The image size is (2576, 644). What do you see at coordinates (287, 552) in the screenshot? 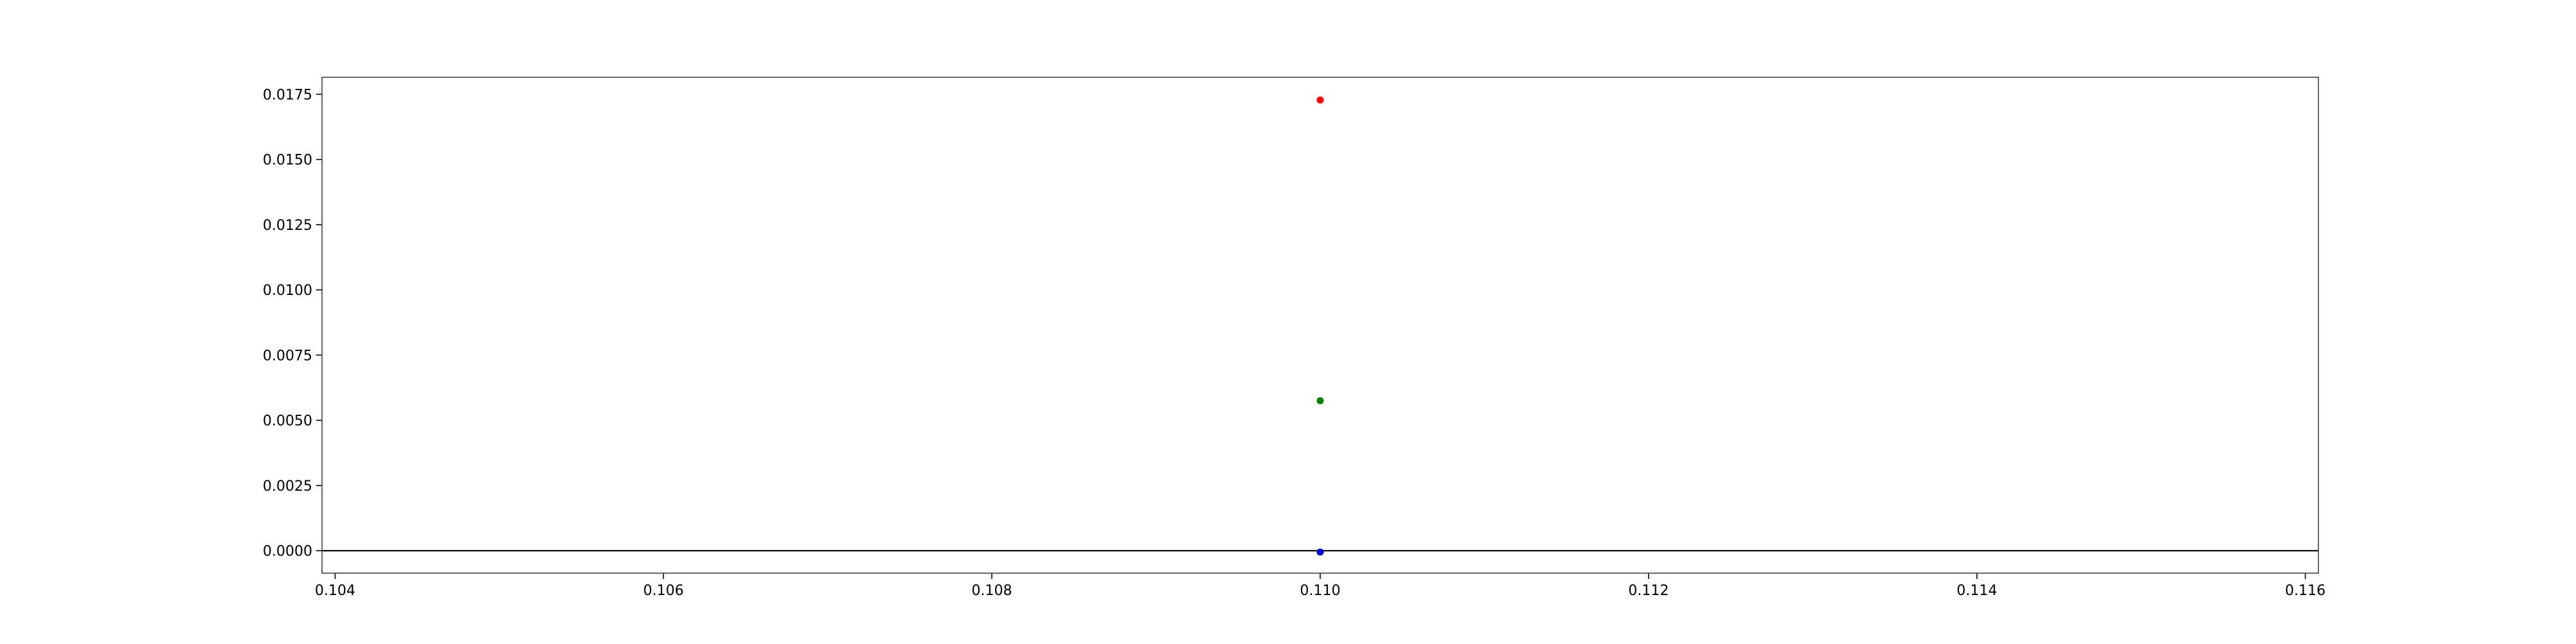
I see `y-tick-label: 0.0000` at bounding box center [287, 552].